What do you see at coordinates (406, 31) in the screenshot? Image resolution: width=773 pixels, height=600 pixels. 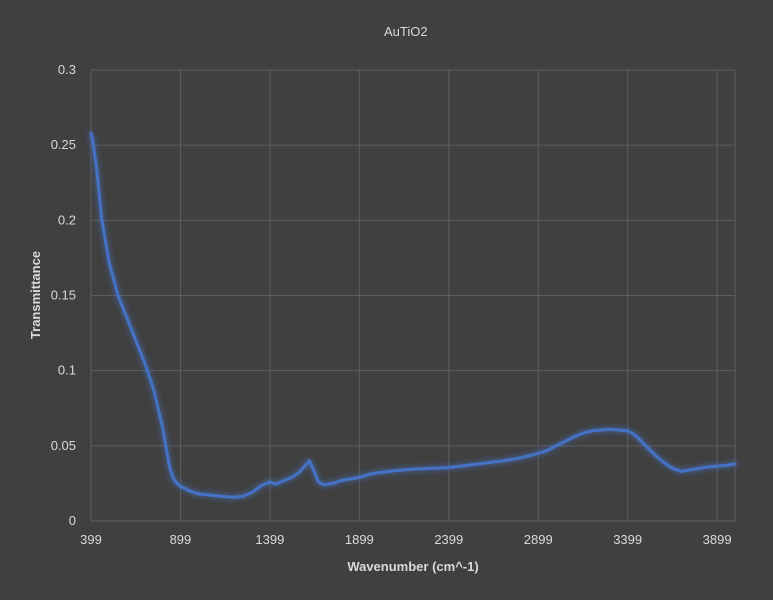 I see `legend-label: AuTiO2` at bounding box center [406, 31].